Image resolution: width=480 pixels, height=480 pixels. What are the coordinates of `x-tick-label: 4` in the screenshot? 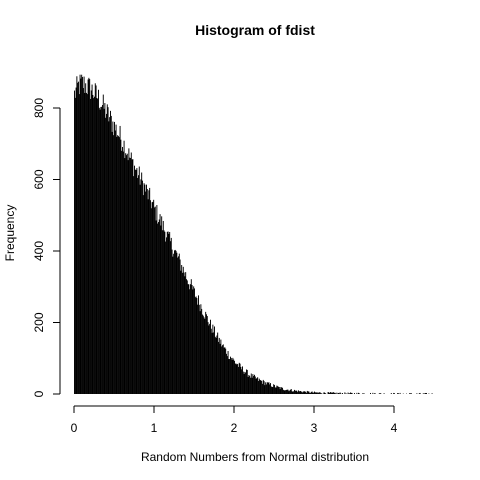 It's located at (394, 428).